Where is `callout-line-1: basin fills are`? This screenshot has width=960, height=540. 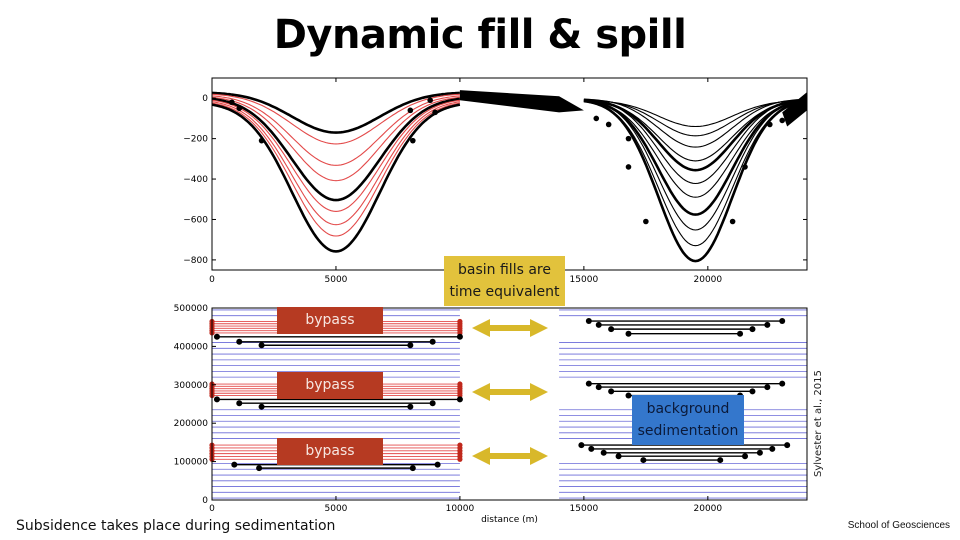 callout-line-1: basin fills are is located at coordinates (504, 270).